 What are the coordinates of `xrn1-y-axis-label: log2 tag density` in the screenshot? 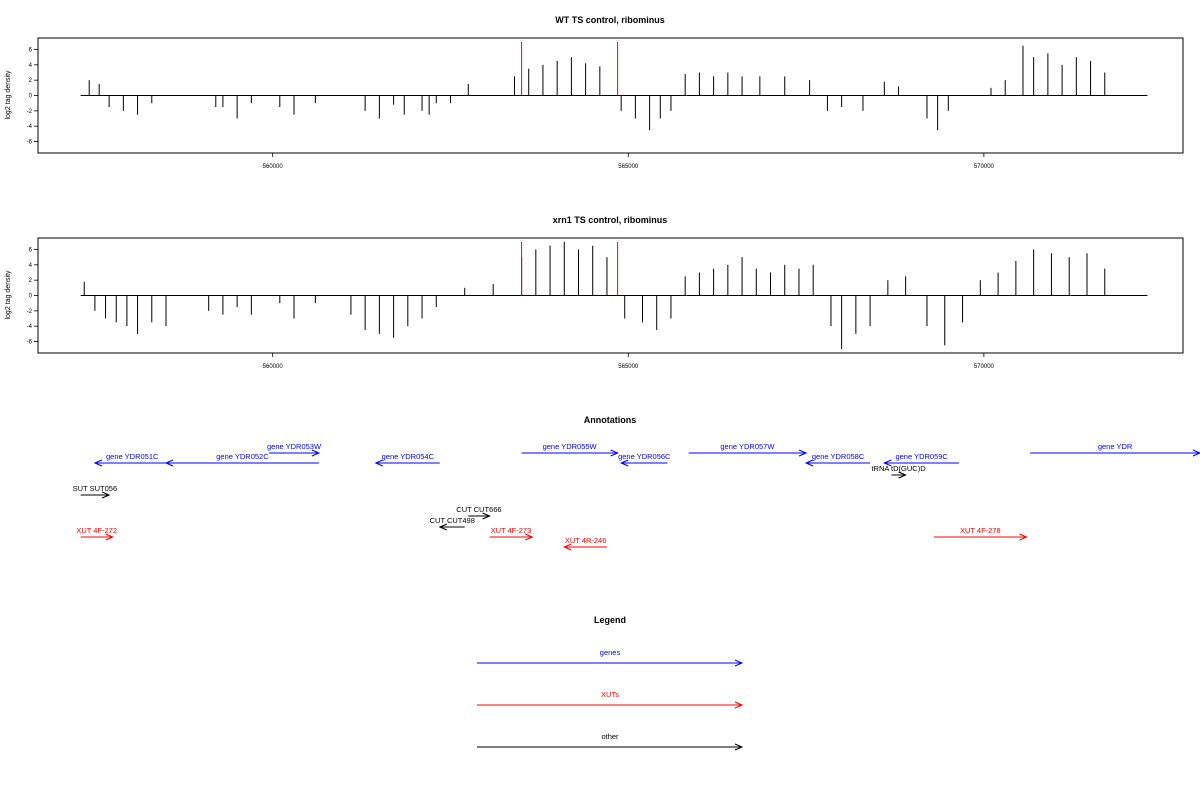 It's located at (8, 295).